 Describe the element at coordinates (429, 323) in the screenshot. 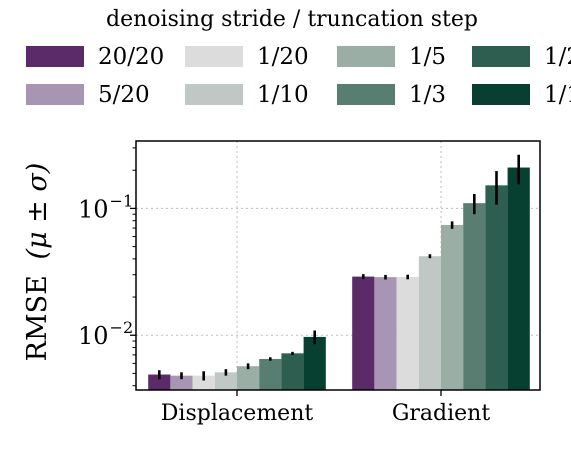

I see `bar-1-10-gradient` at that location.